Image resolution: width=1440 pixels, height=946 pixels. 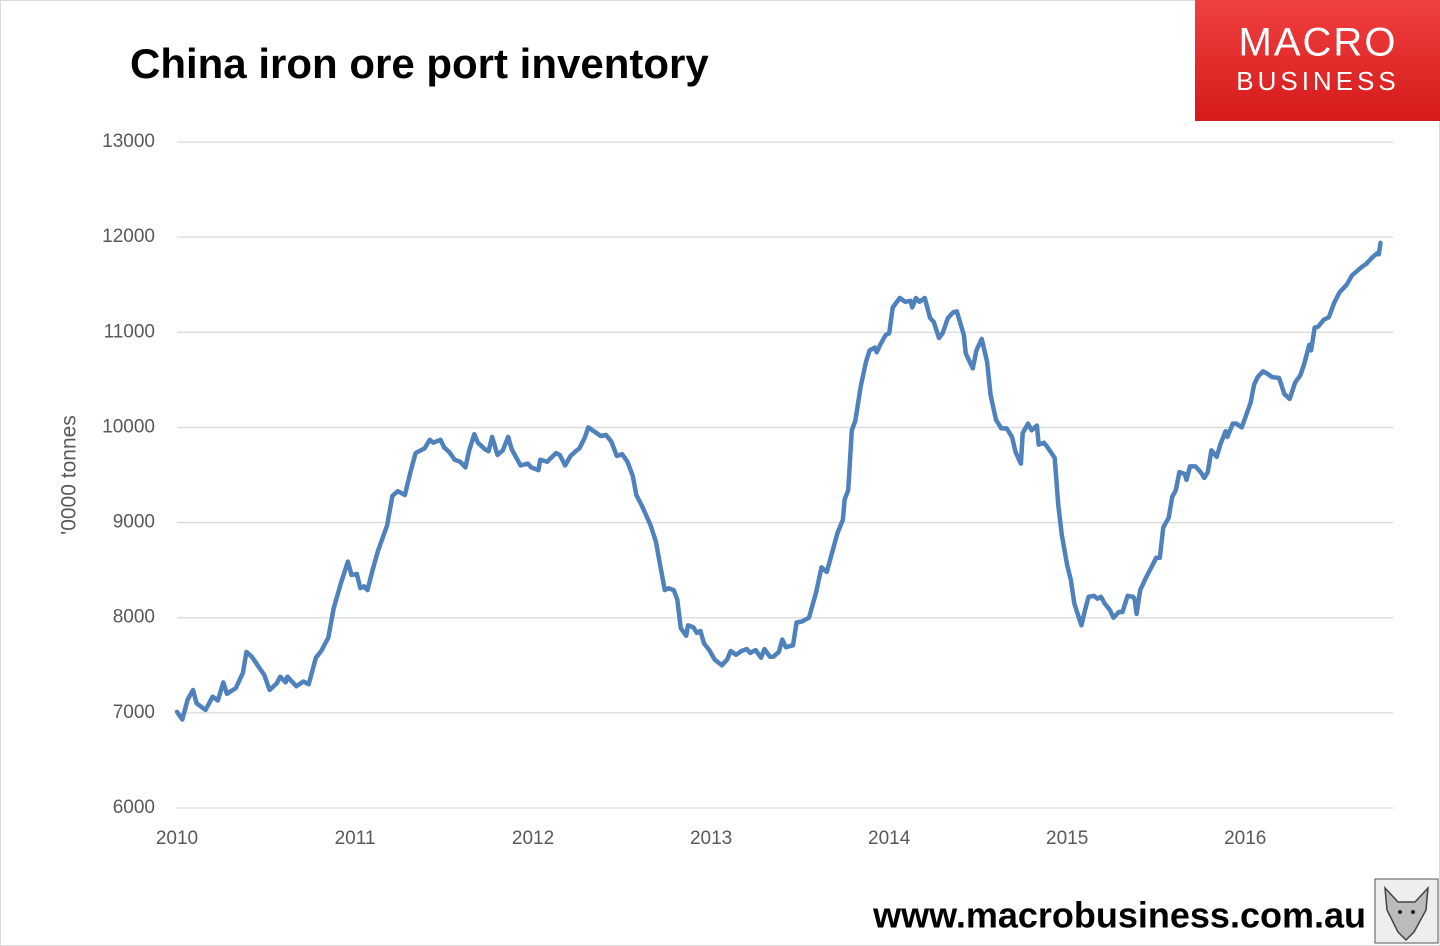 I want to click on y-tick-label: 9000, so click(x=134, y=522).